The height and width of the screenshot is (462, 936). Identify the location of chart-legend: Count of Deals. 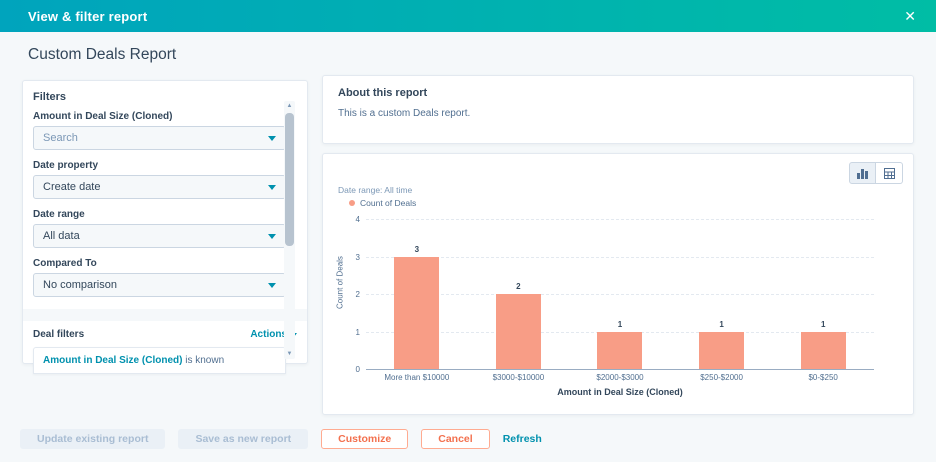
(382, 203).